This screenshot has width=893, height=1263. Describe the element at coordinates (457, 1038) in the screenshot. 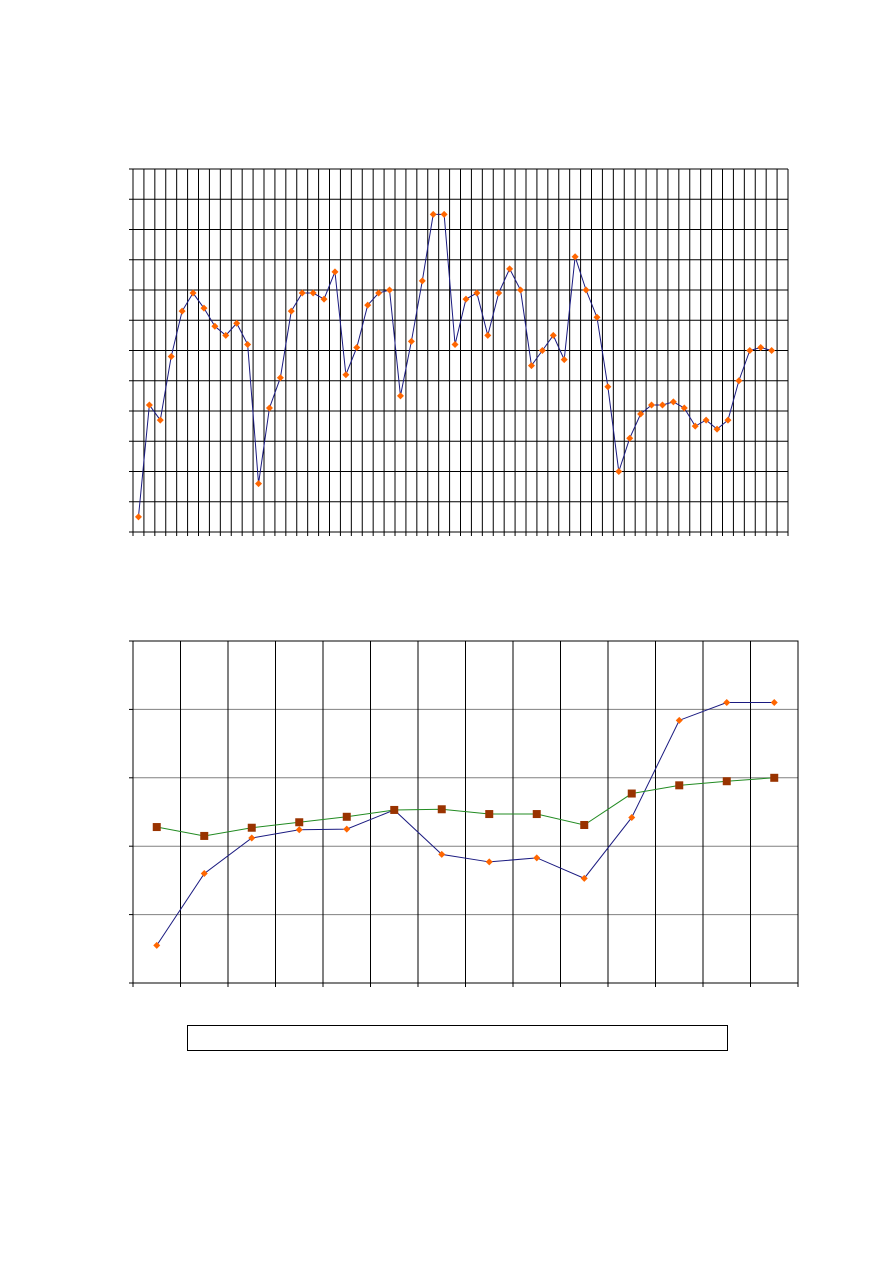

I see `chart-bottom-legend` at that location.